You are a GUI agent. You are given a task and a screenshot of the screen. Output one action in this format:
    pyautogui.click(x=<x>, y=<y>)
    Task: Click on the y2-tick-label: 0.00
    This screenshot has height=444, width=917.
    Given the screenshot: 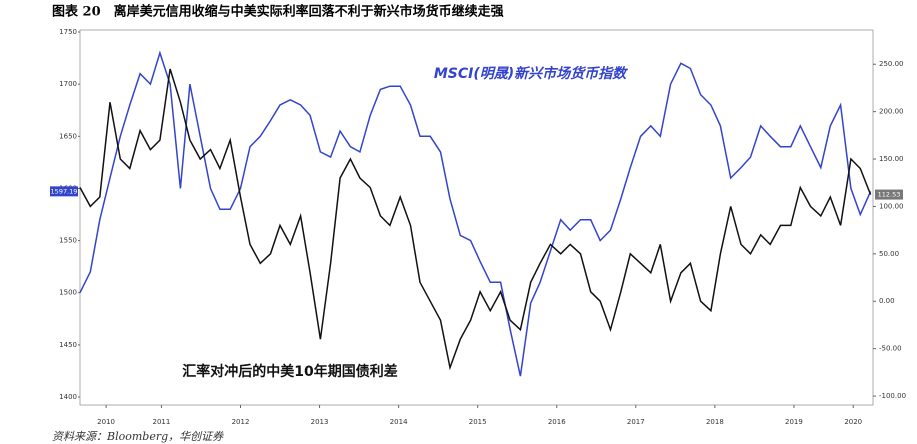 What is the action you would take?
    pyautogui.click(x=887, y=301)
    